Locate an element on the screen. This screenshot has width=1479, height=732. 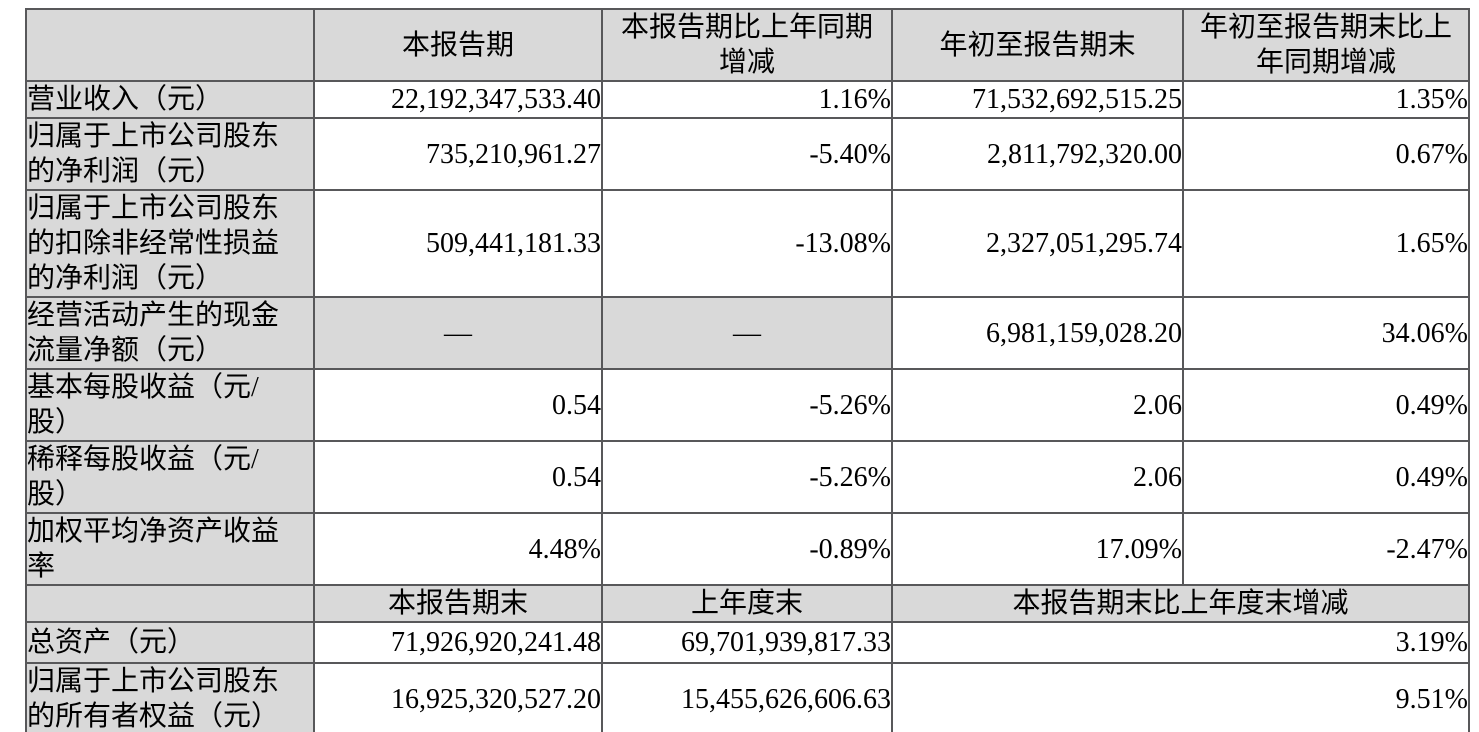
header-row-period-end: 本报告期末 上年度末 本报告期末比上年度末增减 is located at coordinates (747, 603).